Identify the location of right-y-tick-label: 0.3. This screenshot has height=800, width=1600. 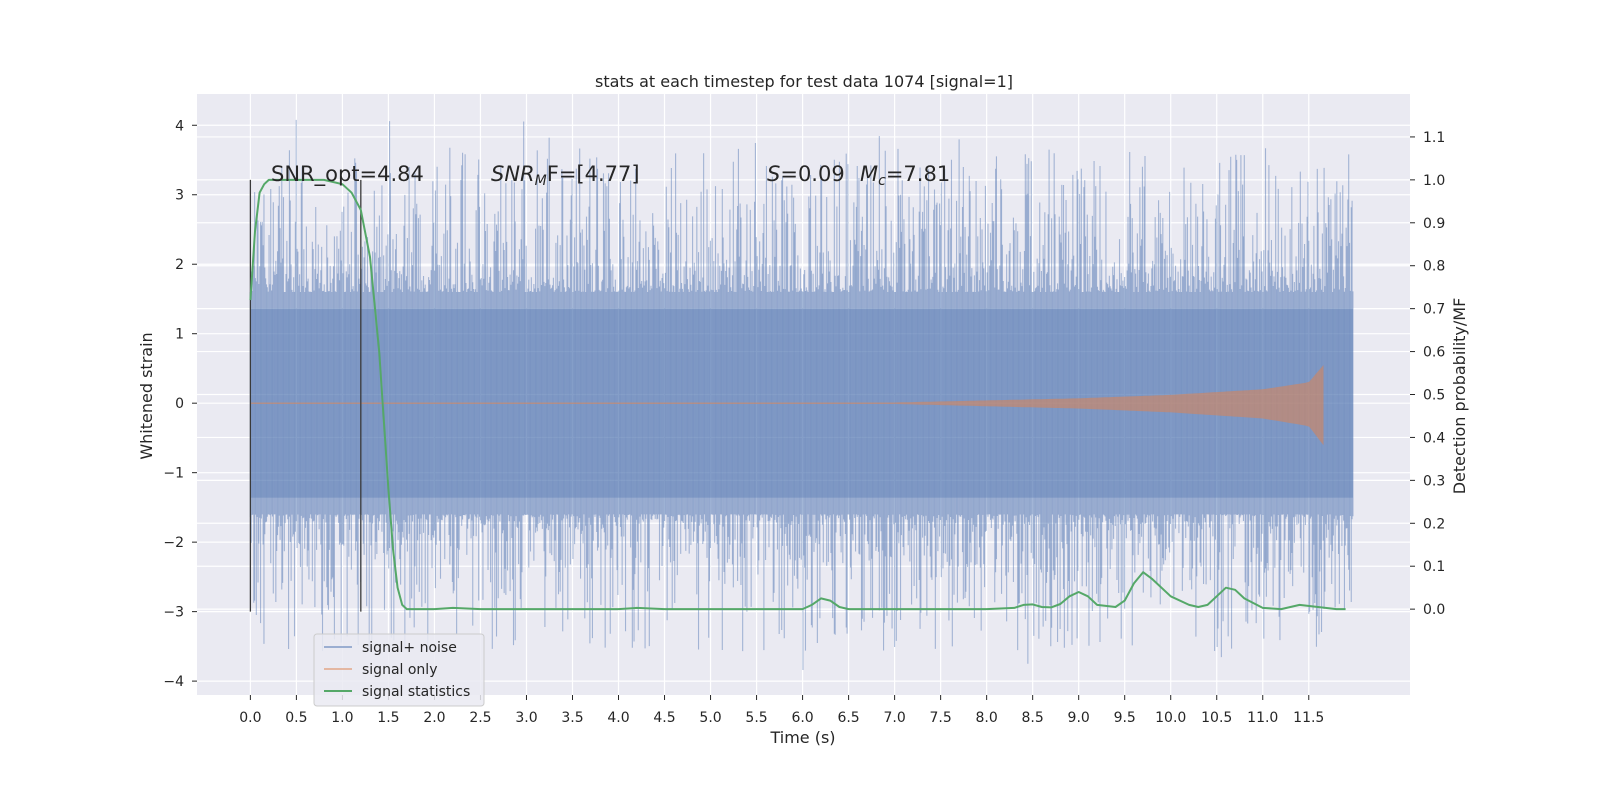
(1434, 481).